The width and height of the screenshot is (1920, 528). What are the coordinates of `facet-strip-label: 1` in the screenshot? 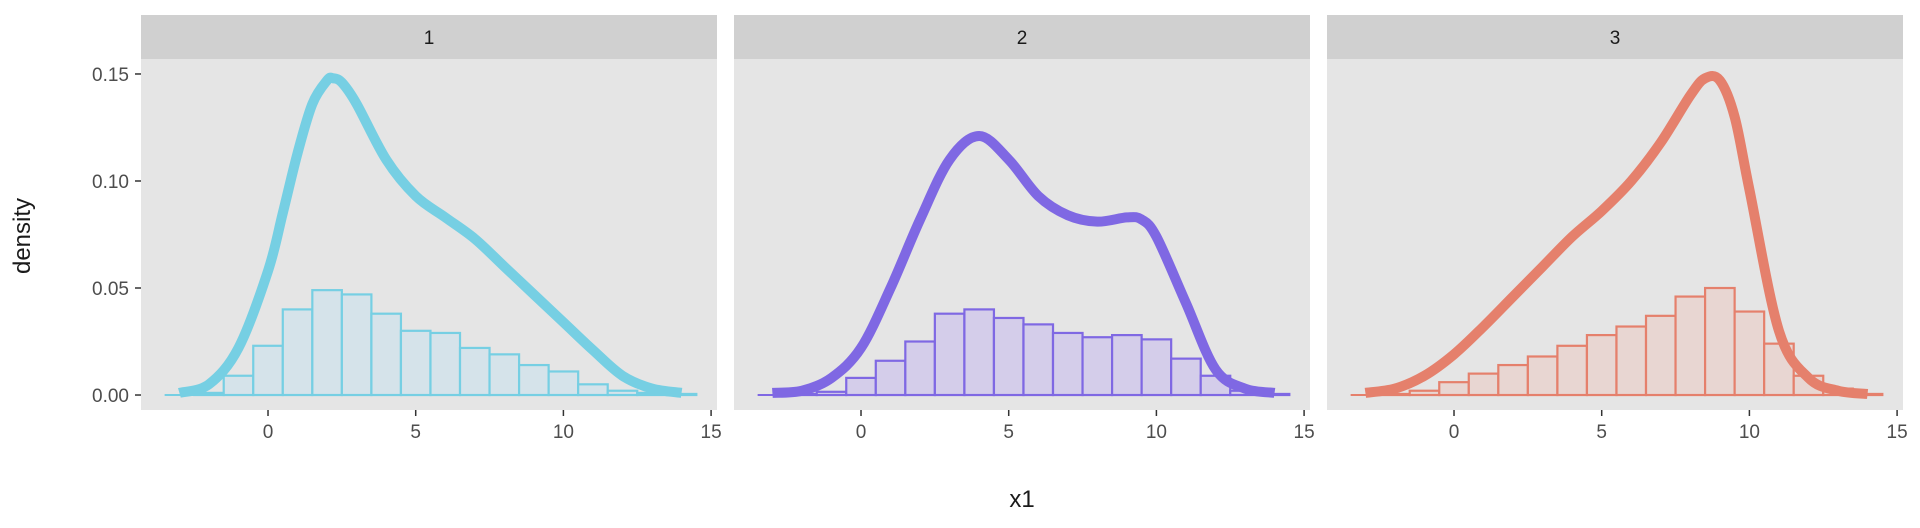 It's located at (429, 38).